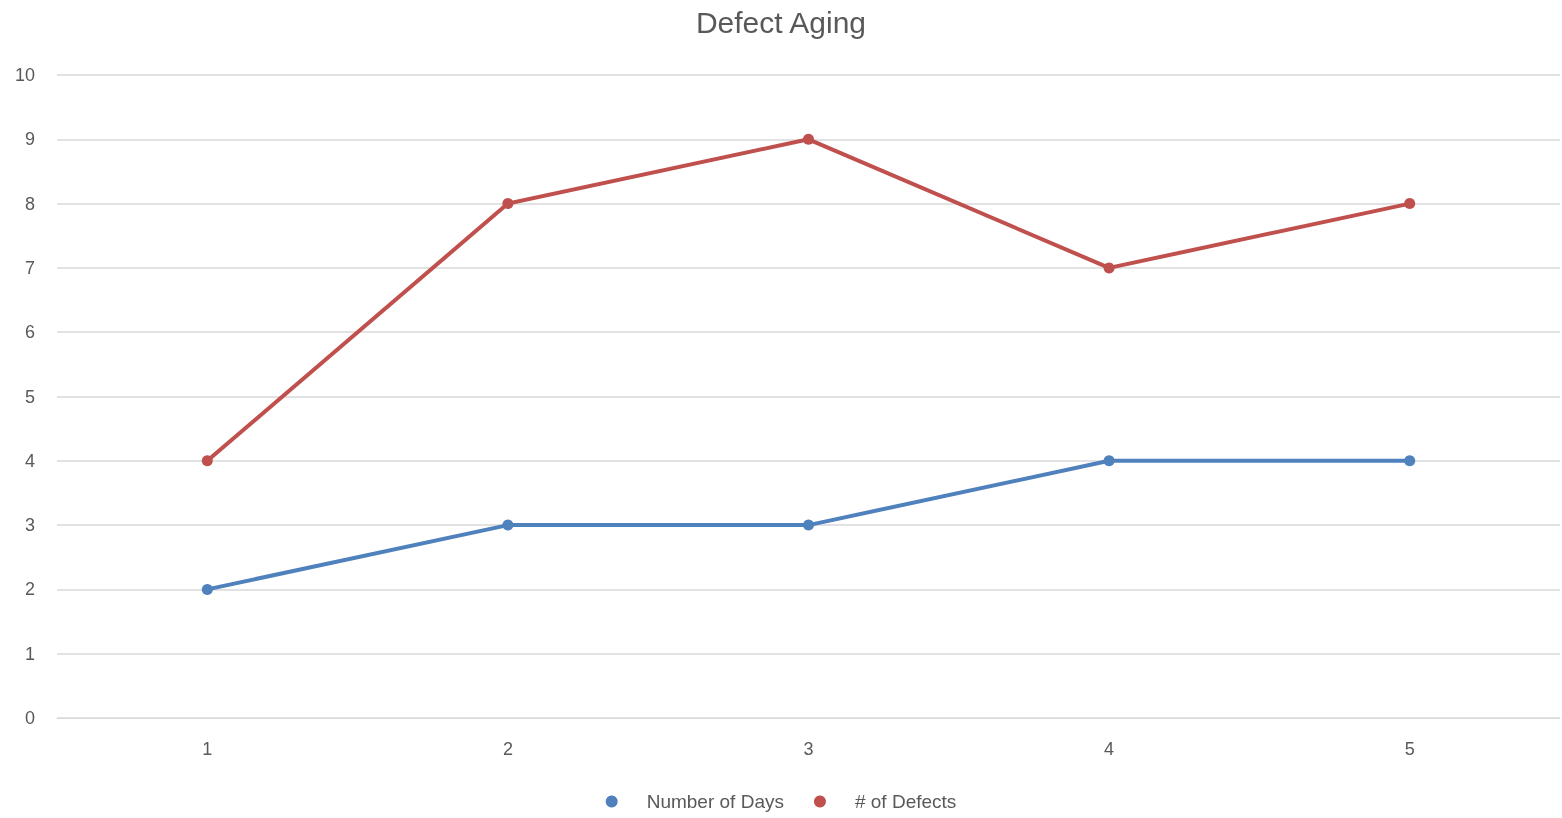 The image size is (1562, 818). I want to click on y-tick-label: 0, so click(29, 718).